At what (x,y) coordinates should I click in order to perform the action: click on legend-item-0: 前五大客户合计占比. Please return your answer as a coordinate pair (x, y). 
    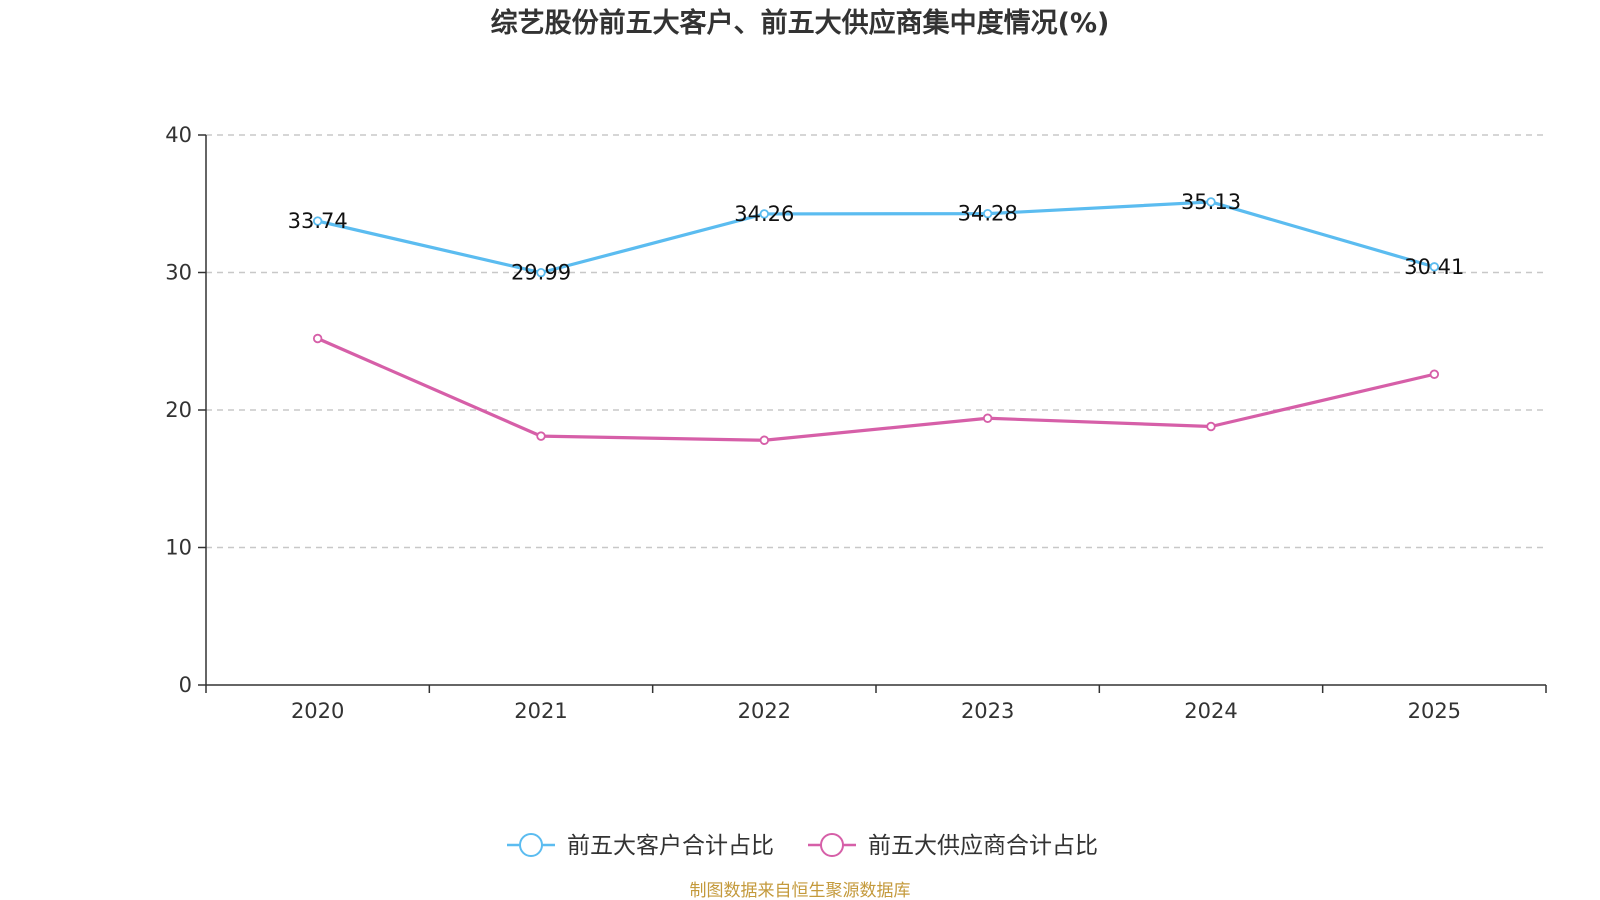
    Looking at the image, I should click on (640, 846).